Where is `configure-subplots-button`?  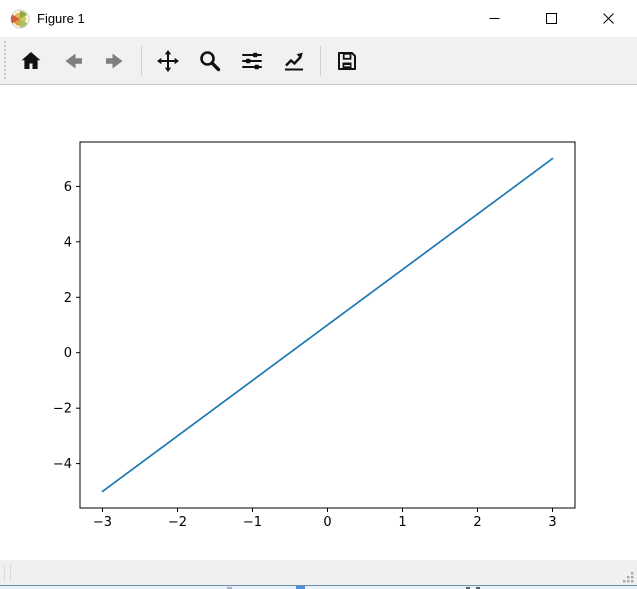 configure-subplots-button is located at coordinates (252, 61).